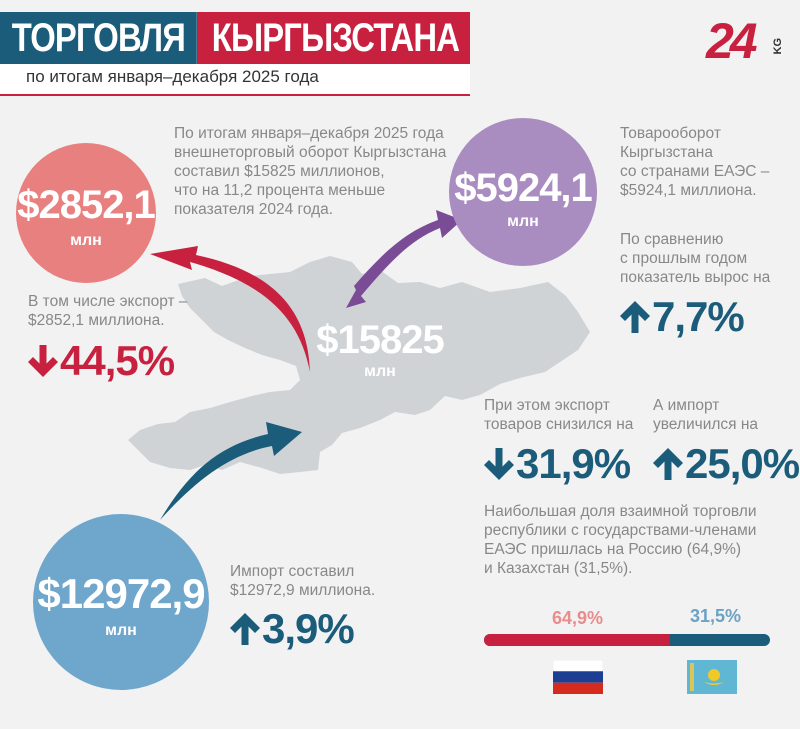 Image resolution: width=800 pixels, height=729 pixels. What do you see at coordinates (716, 616) in the screenshot?
I see `share-kazakhstan-label: 31,5%` at bounding box center [716, 616].